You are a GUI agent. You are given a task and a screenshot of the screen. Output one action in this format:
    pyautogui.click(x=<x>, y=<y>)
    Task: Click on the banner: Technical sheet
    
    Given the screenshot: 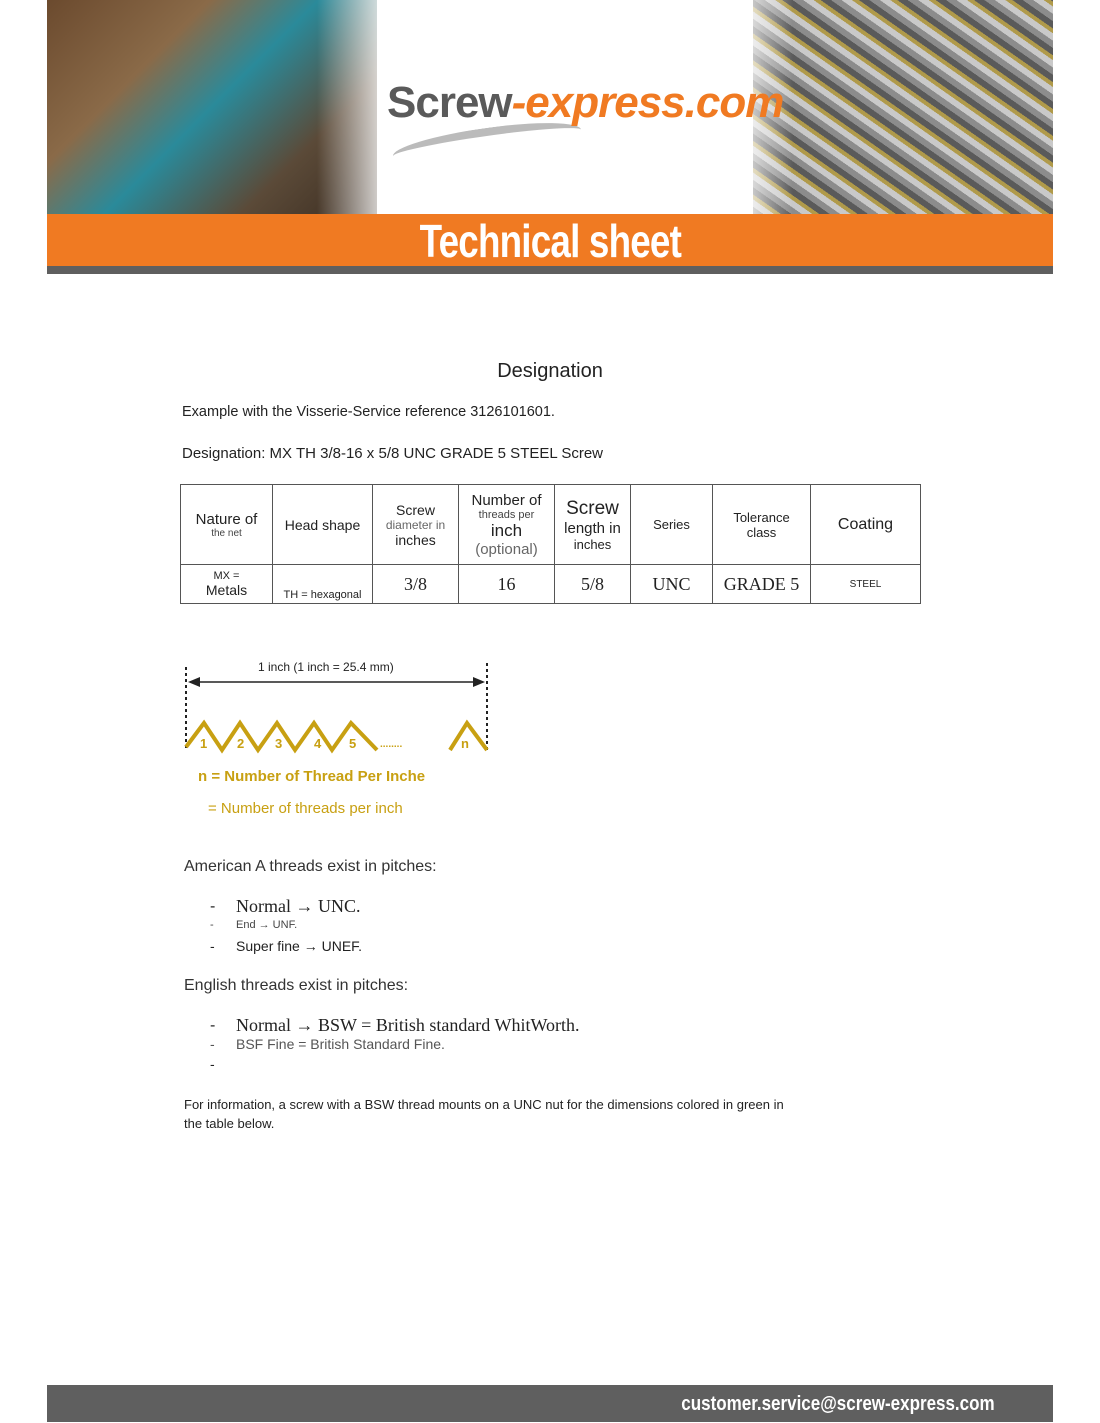 What is the action you would take?
    pyautogui.click(x=550, y=240)
    